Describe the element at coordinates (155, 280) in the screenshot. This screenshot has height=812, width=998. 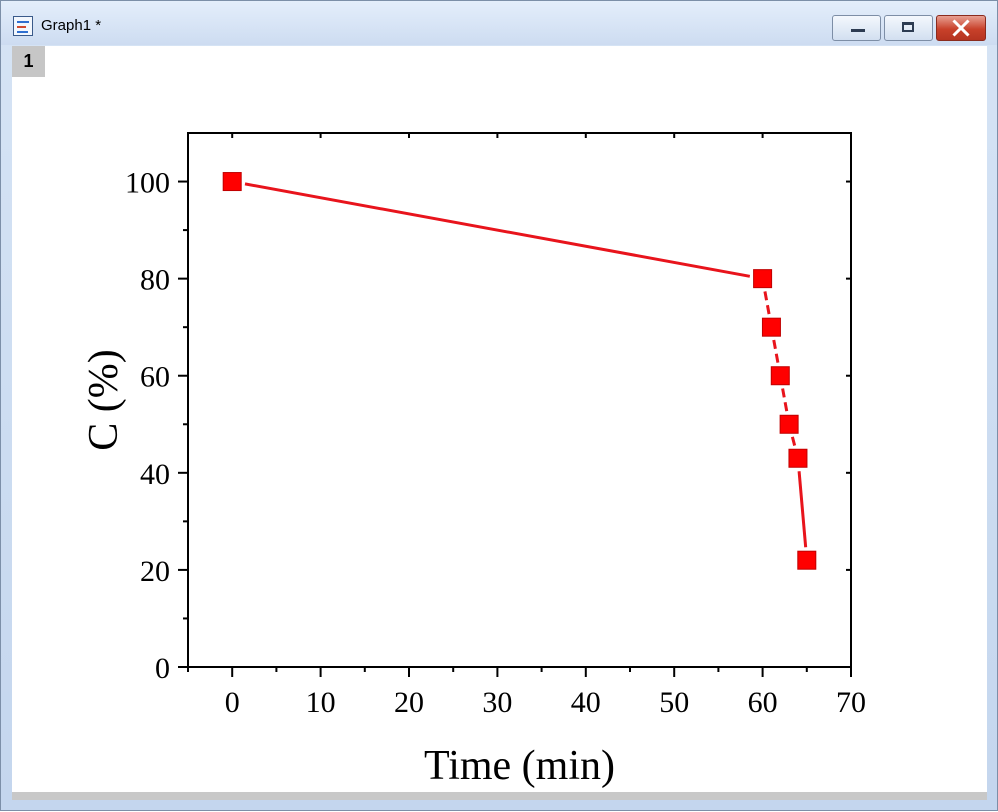
I see `y-tick-label: 80` at that location.